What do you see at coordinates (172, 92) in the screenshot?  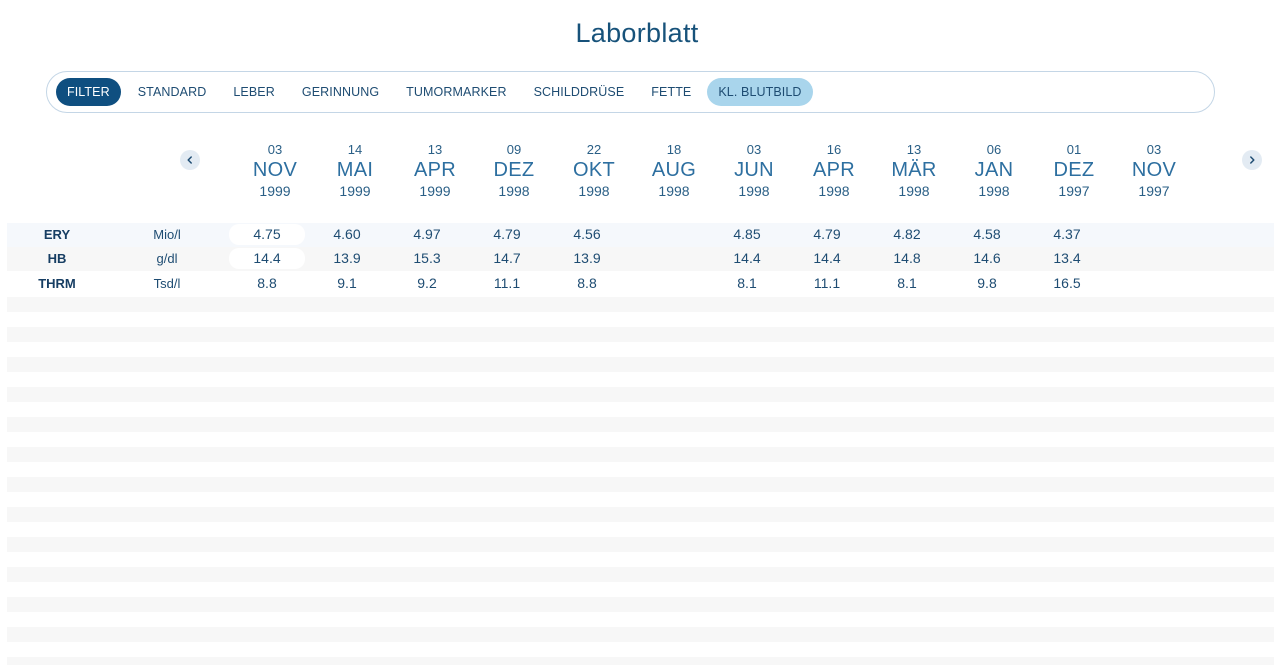 I see `filter-chip-standard: STANDARD` at bounding box center [172, 92].